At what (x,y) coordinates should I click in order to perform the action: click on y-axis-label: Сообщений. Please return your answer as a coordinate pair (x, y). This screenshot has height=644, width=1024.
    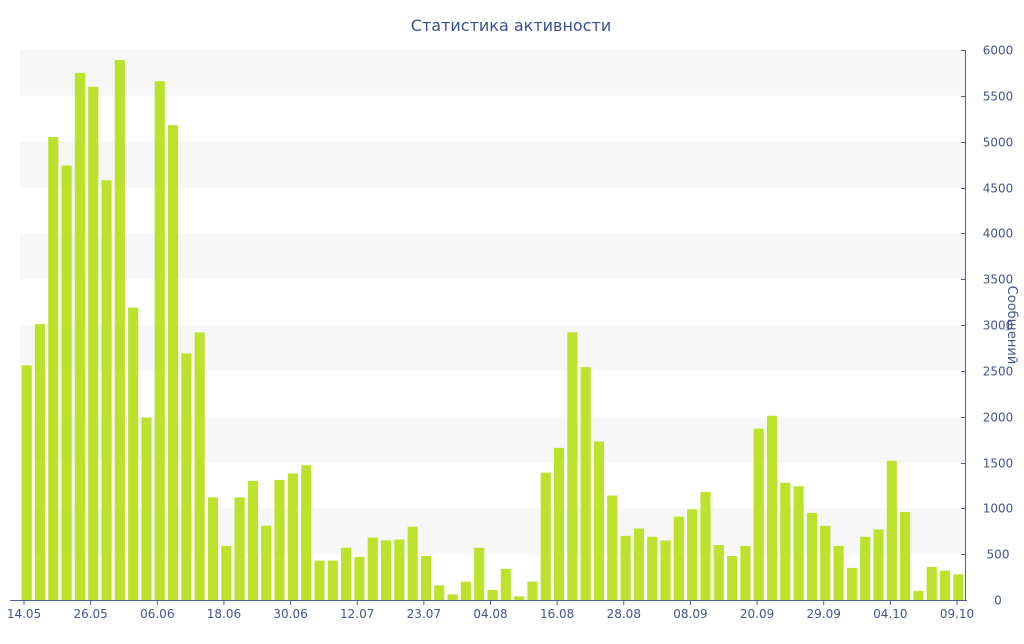
    Looking at the image, I should click on (1011, 325).